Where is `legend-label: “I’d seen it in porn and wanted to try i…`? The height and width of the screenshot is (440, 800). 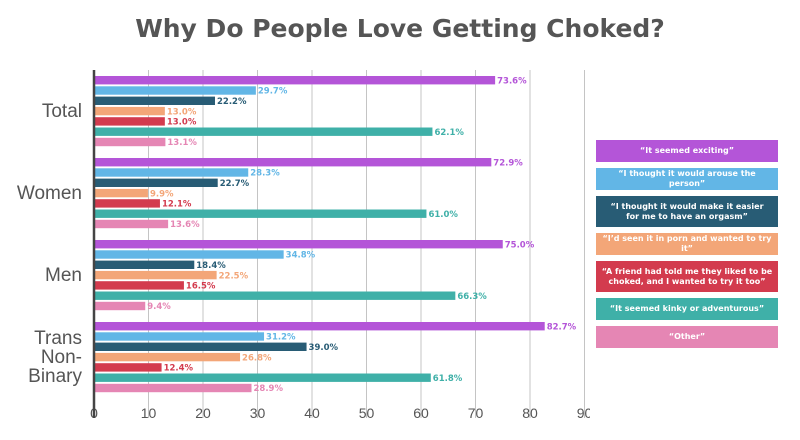 legend-label: “I’d seen it in porn and wanted to try i… is located at coordinates (687, 244).